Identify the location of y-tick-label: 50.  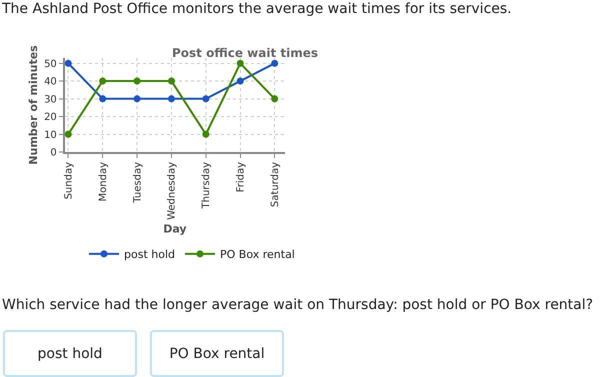
(50, 64).